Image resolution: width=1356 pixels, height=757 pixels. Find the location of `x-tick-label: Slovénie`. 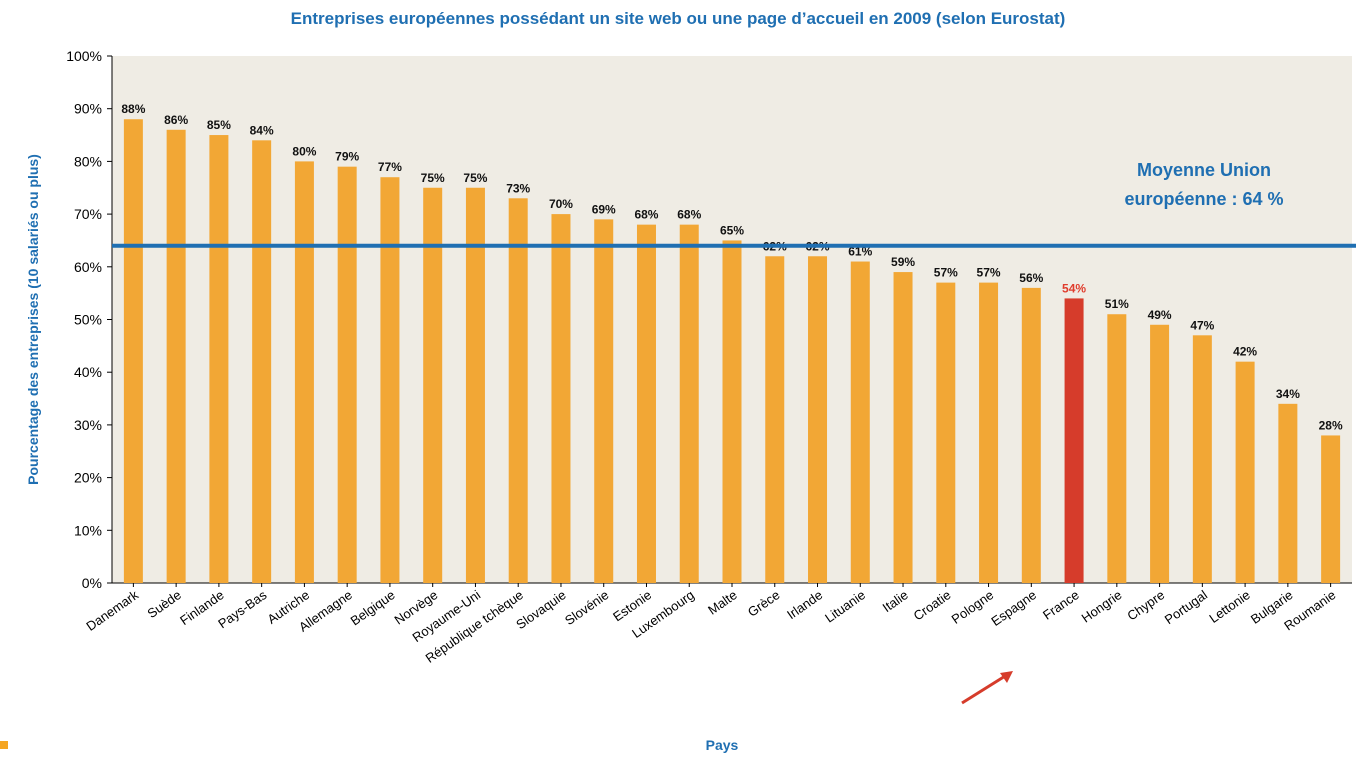

x-tick-label: Slovénie is located at coordinates (586, 607).